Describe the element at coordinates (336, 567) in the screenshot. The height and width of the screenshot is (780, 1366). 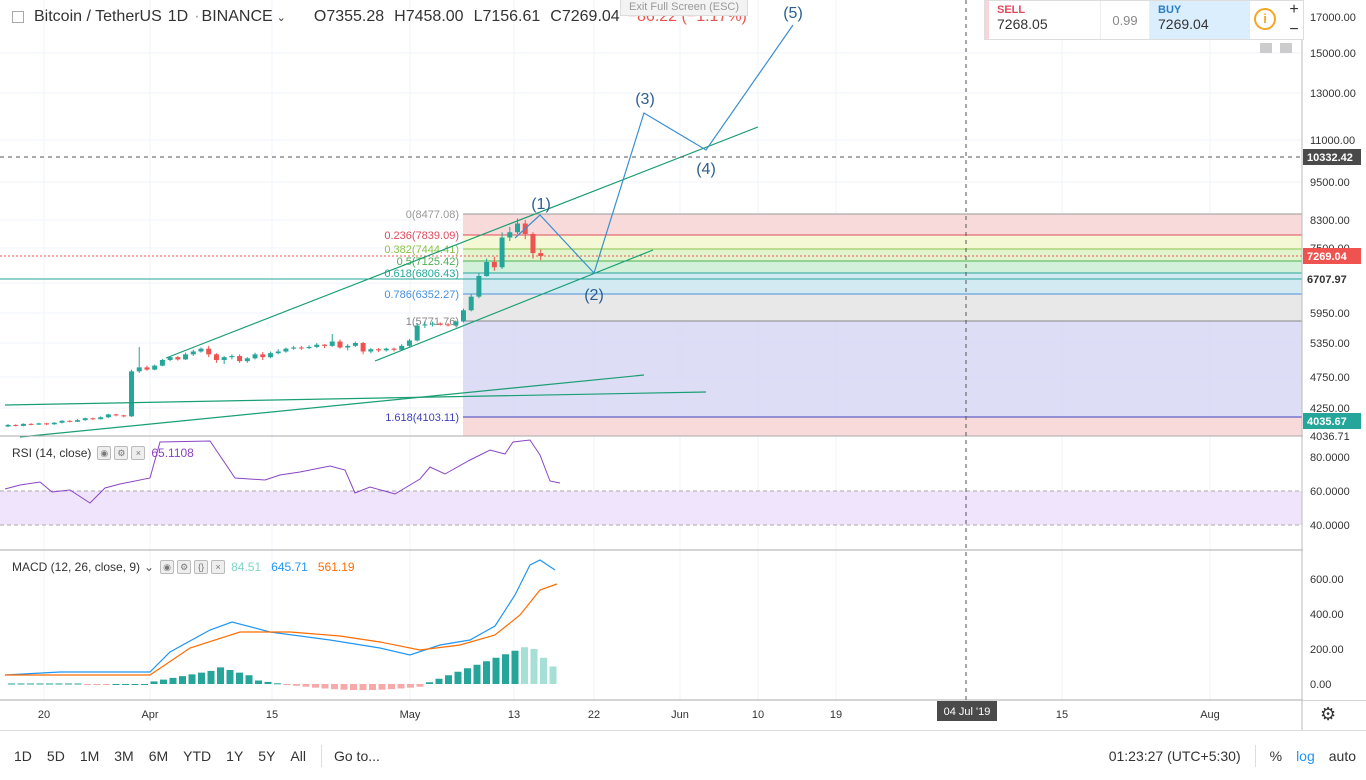
I see `macd-signal-value: 561.19` at that location.